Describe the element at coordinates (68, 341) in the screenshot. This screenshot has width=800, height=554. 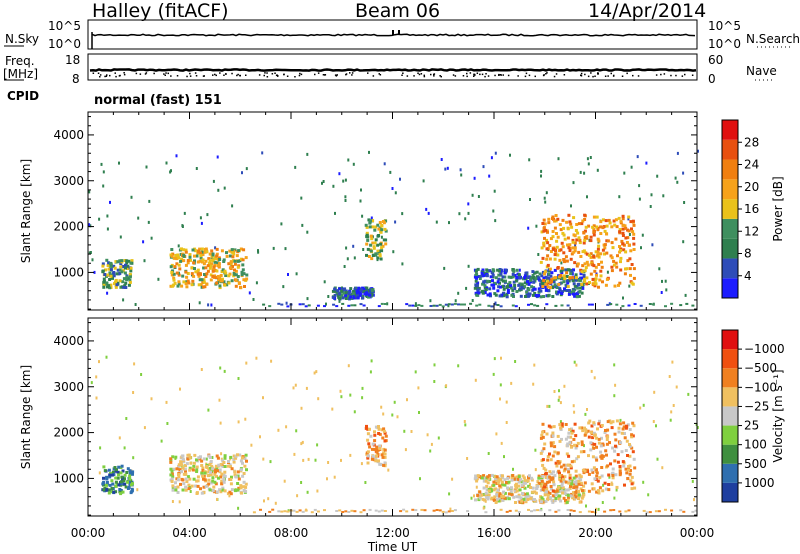
I see `y-tick-label: 4000` at that location.